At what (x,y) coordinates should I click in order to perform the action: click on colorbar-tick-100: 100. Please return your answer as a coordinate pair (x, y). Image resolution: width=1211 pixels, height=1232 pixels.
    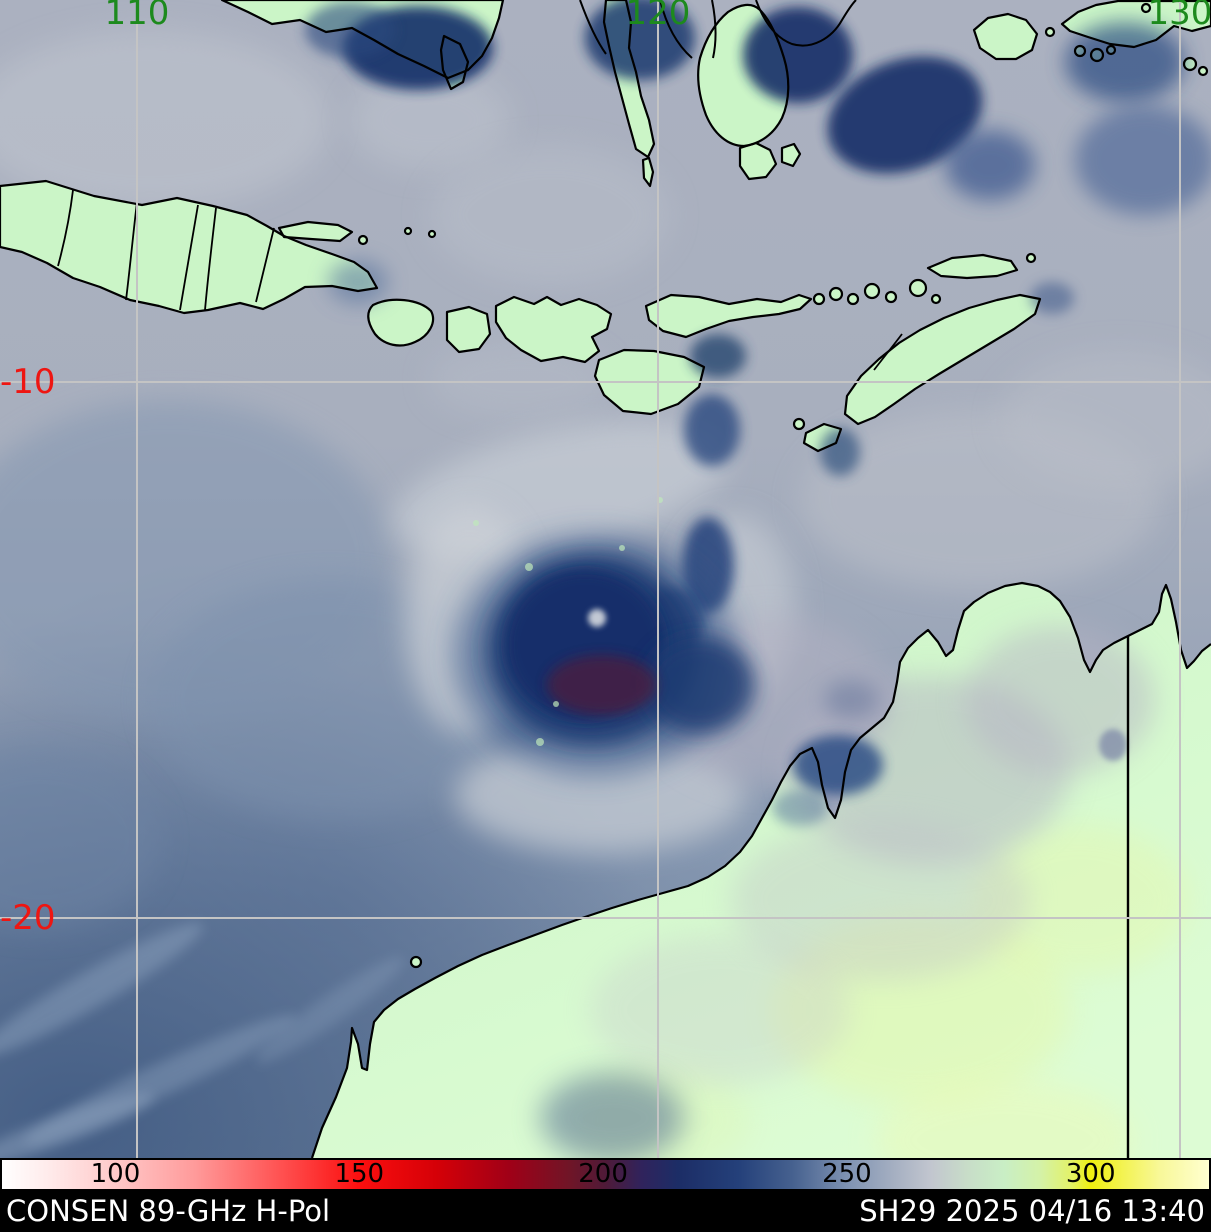
    Looking at the image, I should click on (115, 1174).